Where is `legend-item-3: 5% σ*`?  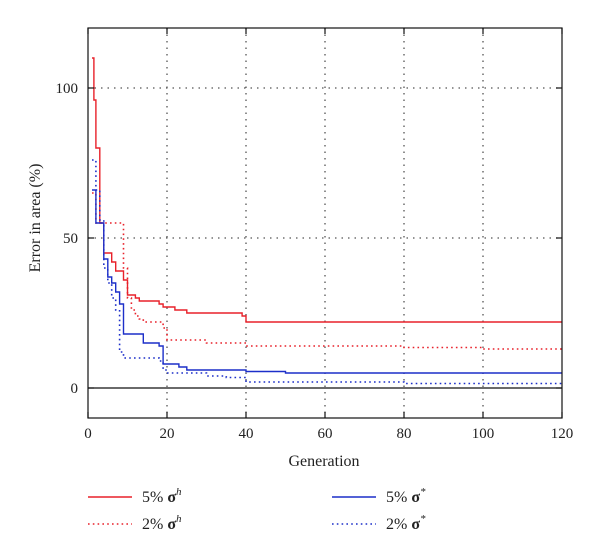
legend-item-3: 5% σ* is located at coordinates (379, 496).